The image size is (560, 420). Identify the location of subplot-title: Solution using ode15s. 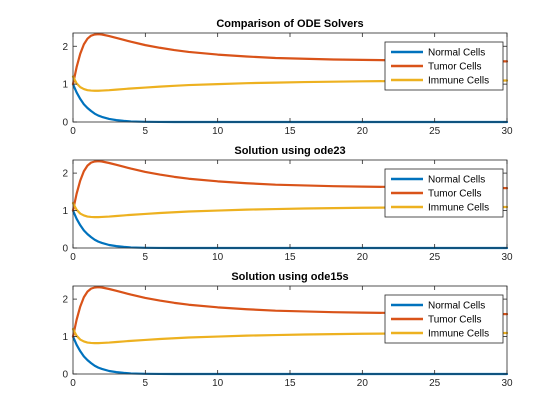
(289, 277).